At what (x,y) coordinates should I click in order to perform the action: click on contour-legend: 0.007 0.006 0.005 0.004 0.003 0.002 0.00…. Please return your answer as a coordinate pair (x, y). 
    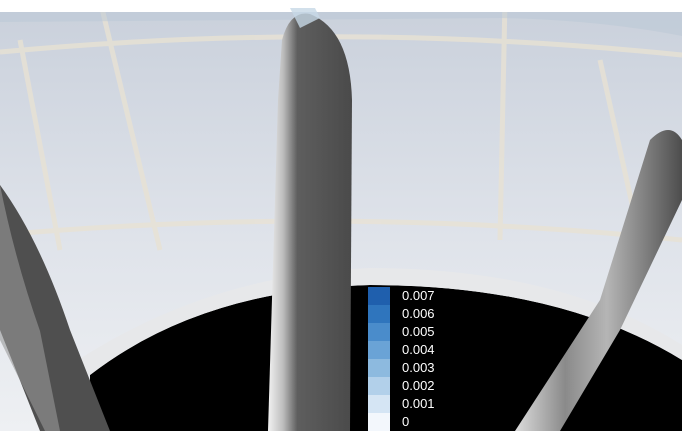
    Looking at the image, I should click on (408, 359).